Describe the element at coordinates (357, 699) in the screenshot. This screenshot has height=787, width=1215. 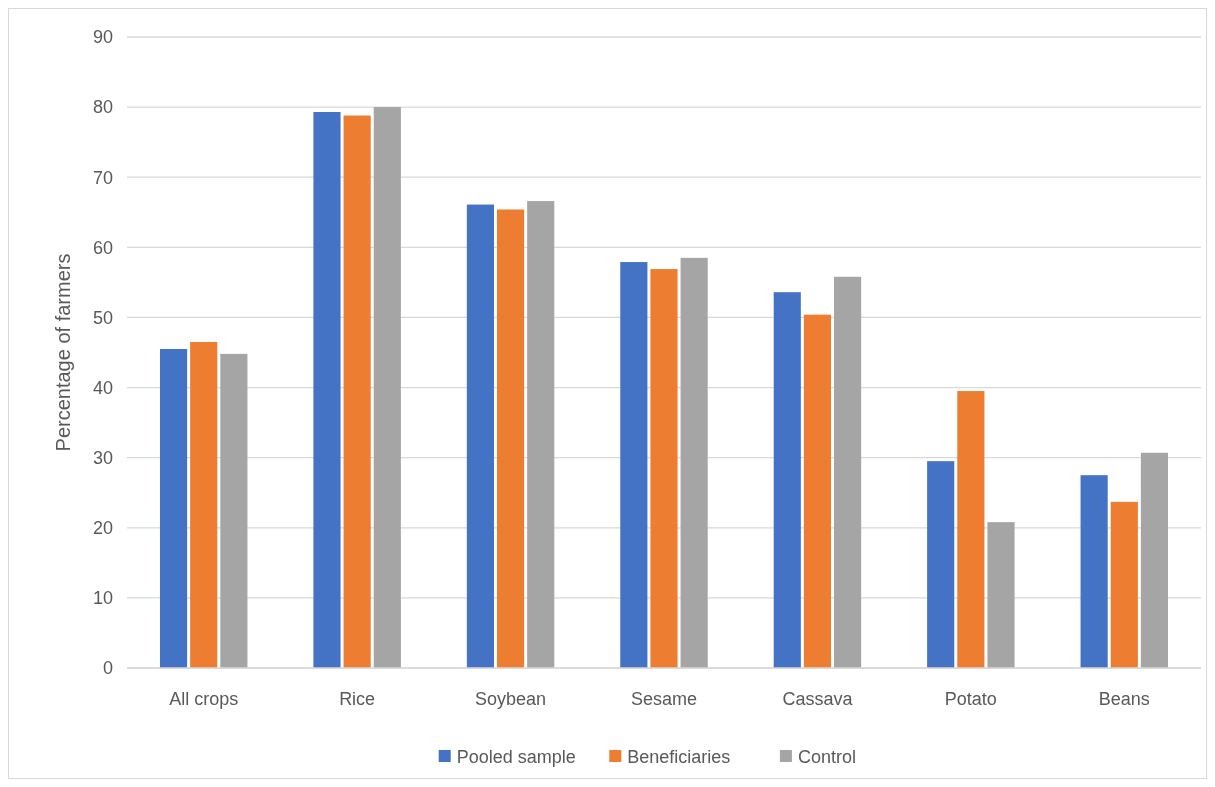
I see `x-tick-label: Rice` at that location.